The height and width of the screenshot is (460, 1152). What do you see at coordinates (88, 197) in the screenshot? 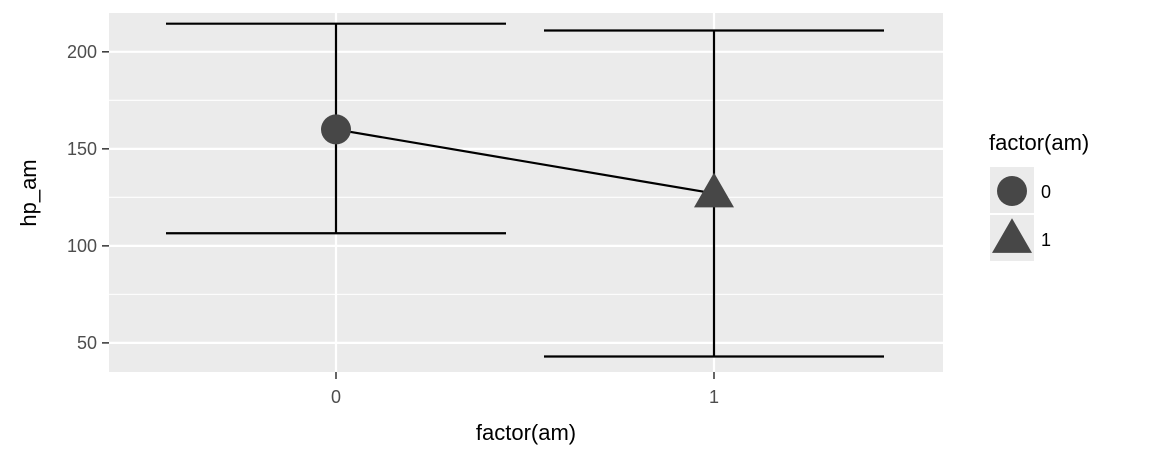
I see `y-axis: 50 100 150 200` at bounding box center [88, 197].